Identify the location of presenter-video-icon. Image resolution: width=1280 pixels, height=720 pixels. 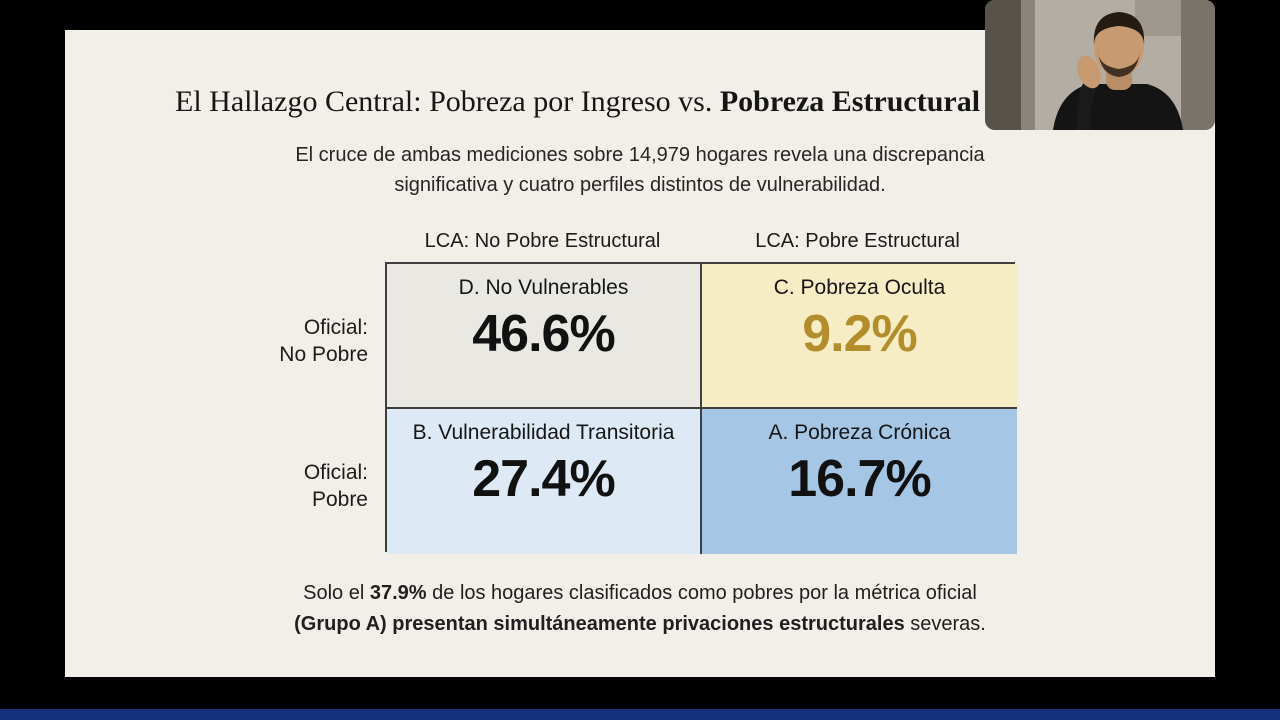
(1100, 65).